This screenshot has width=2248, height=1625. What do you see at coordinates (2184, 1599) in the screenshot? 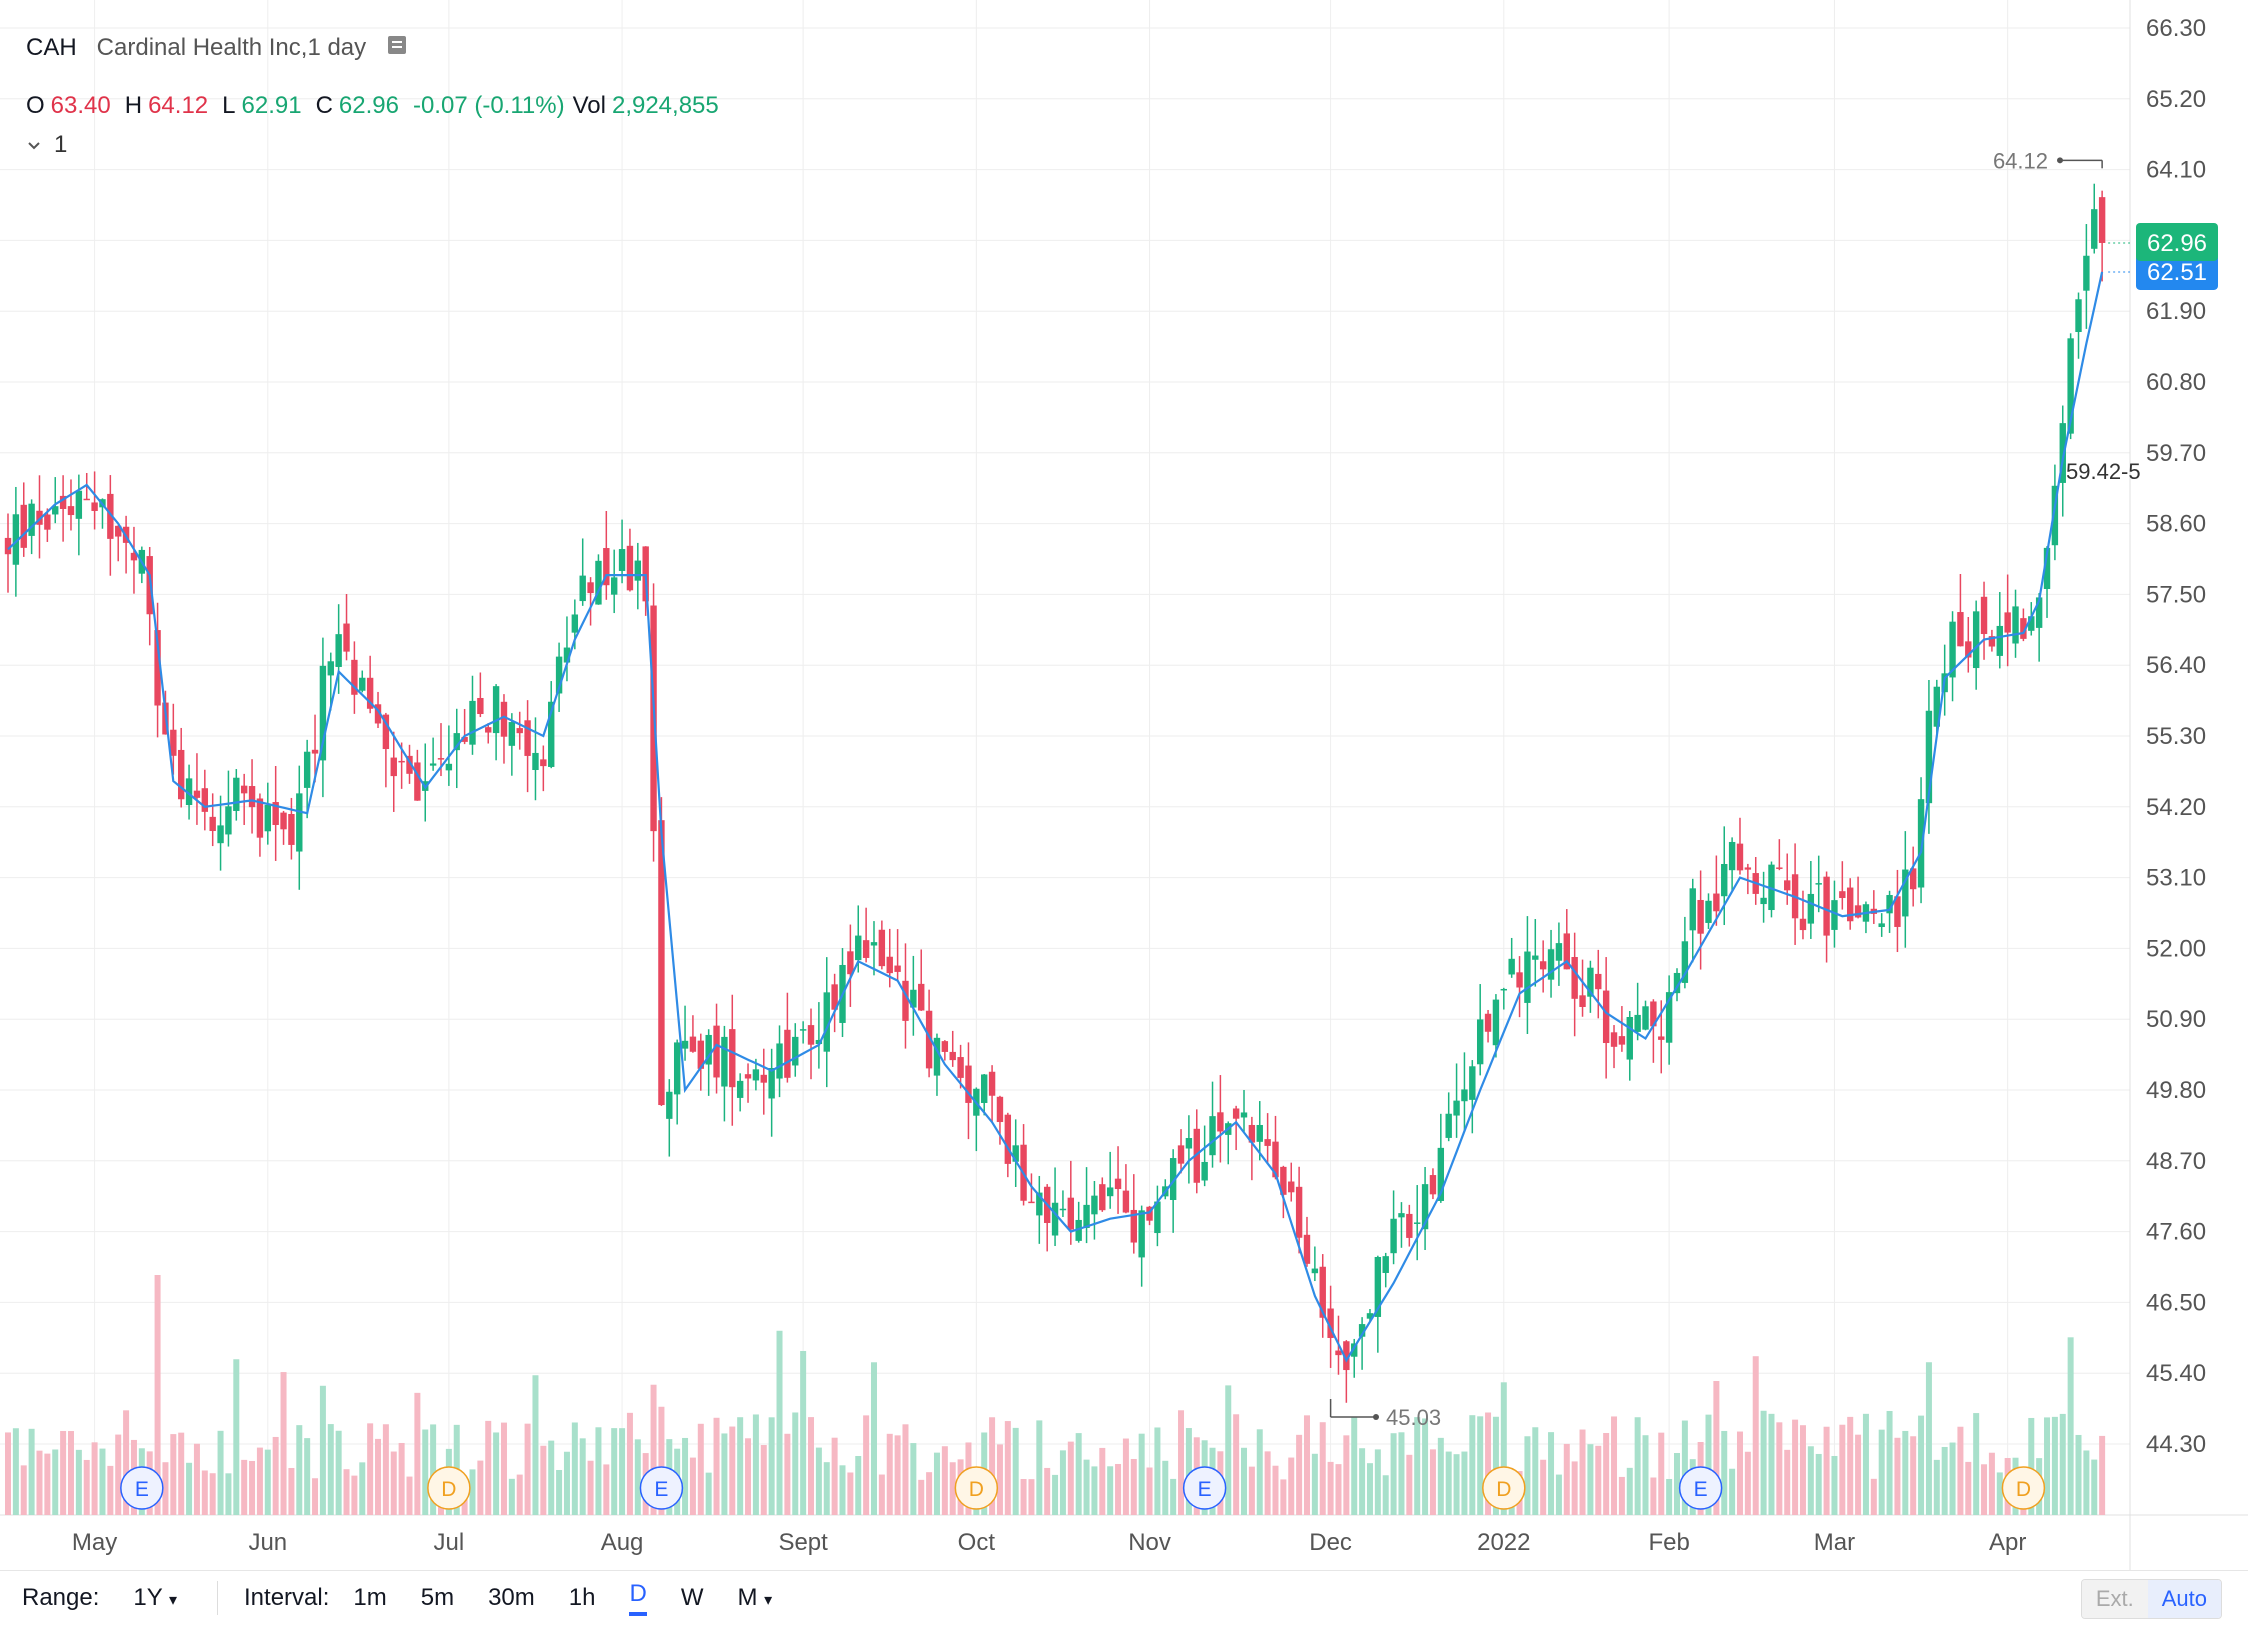
I see `auto-button: Auto` at bounding box center [2184, 1599].